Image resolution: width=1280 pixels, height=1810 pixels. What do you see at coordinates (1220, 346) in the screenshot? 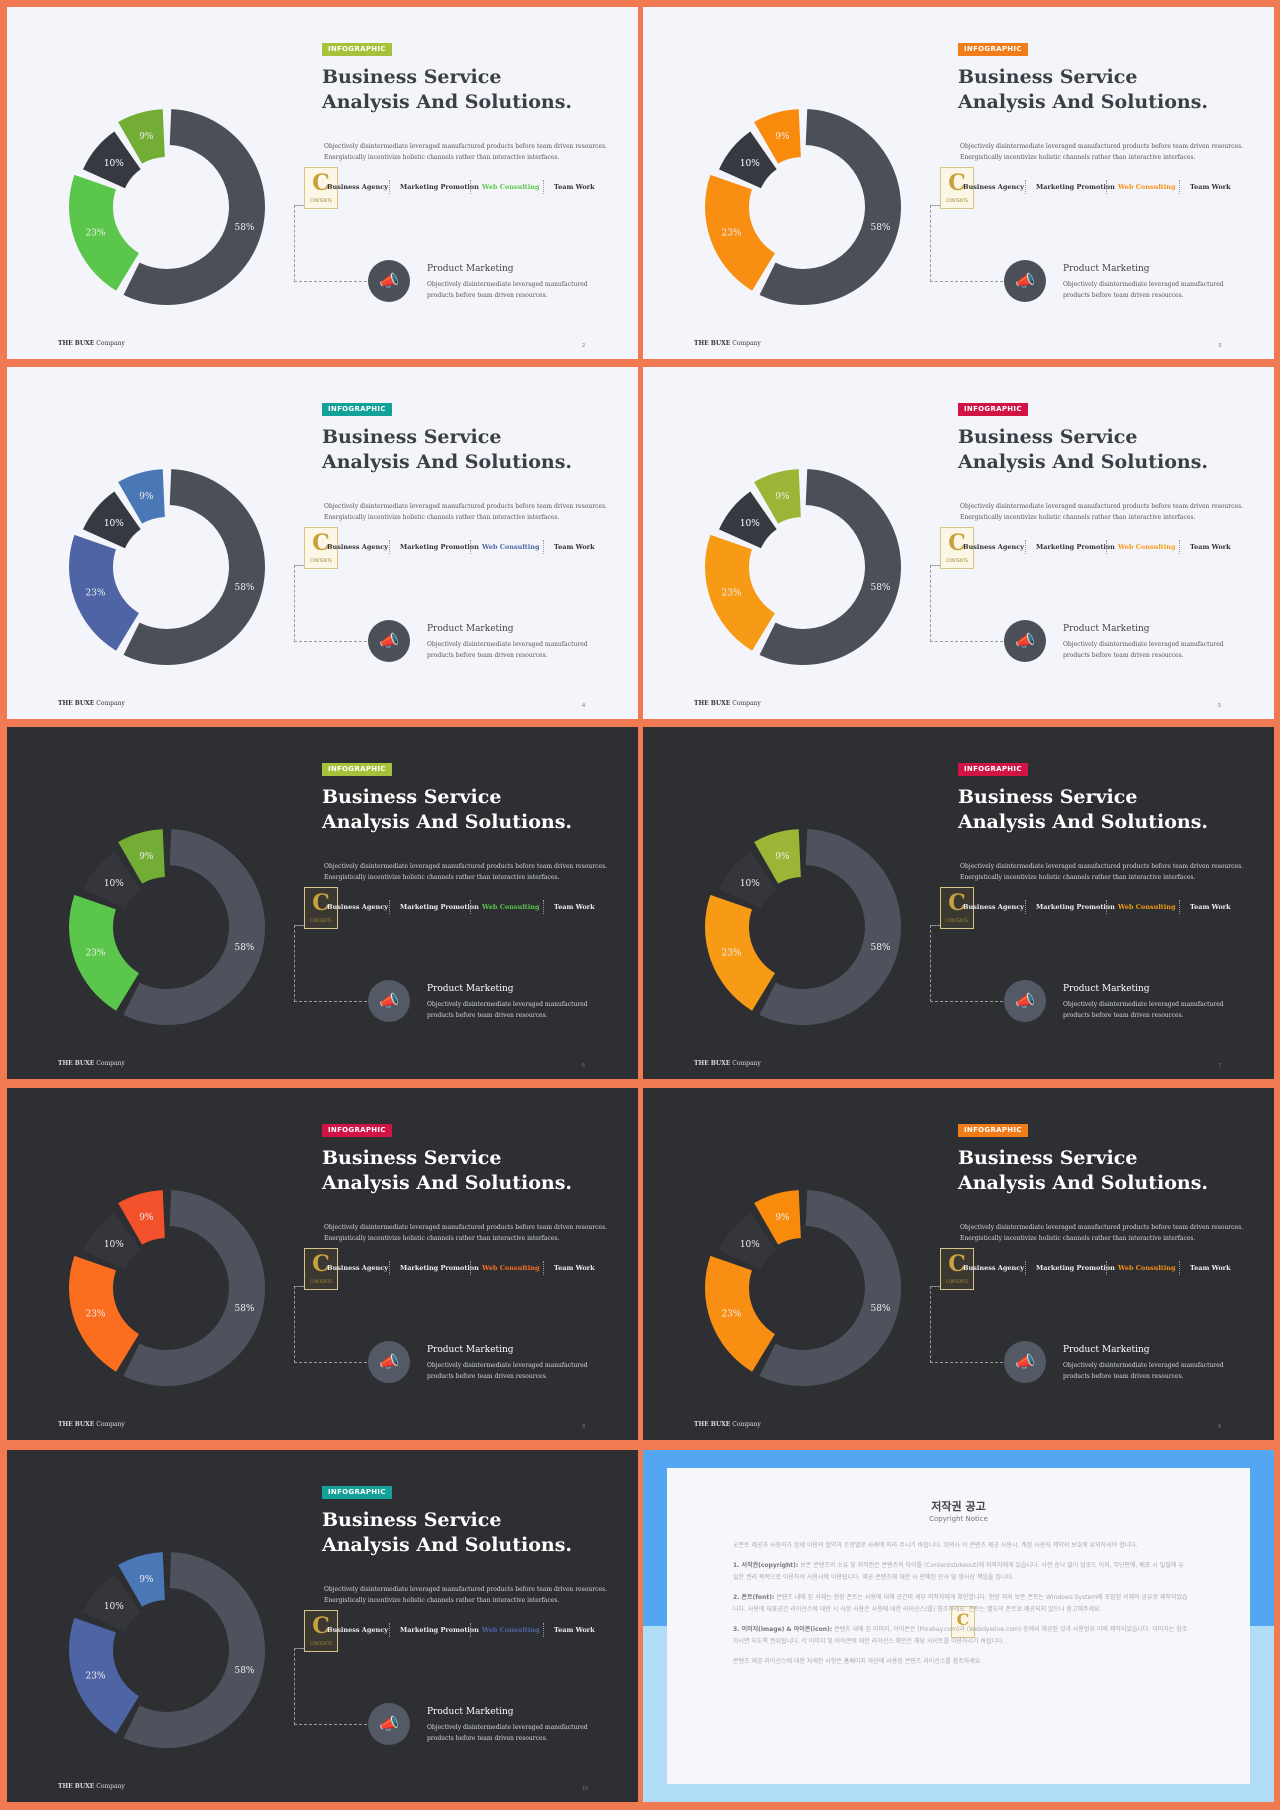
I see `page-number: 3` at bounding box center [1220, 346].